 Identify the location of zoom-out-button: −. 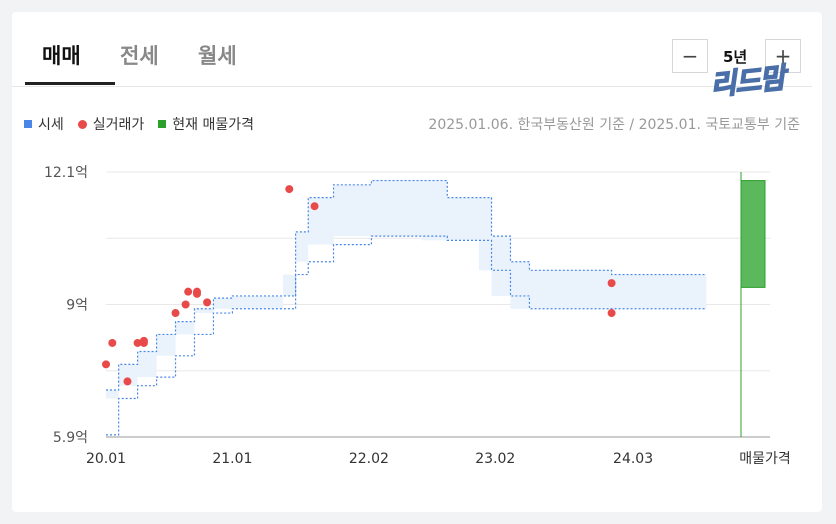
(690, 56).